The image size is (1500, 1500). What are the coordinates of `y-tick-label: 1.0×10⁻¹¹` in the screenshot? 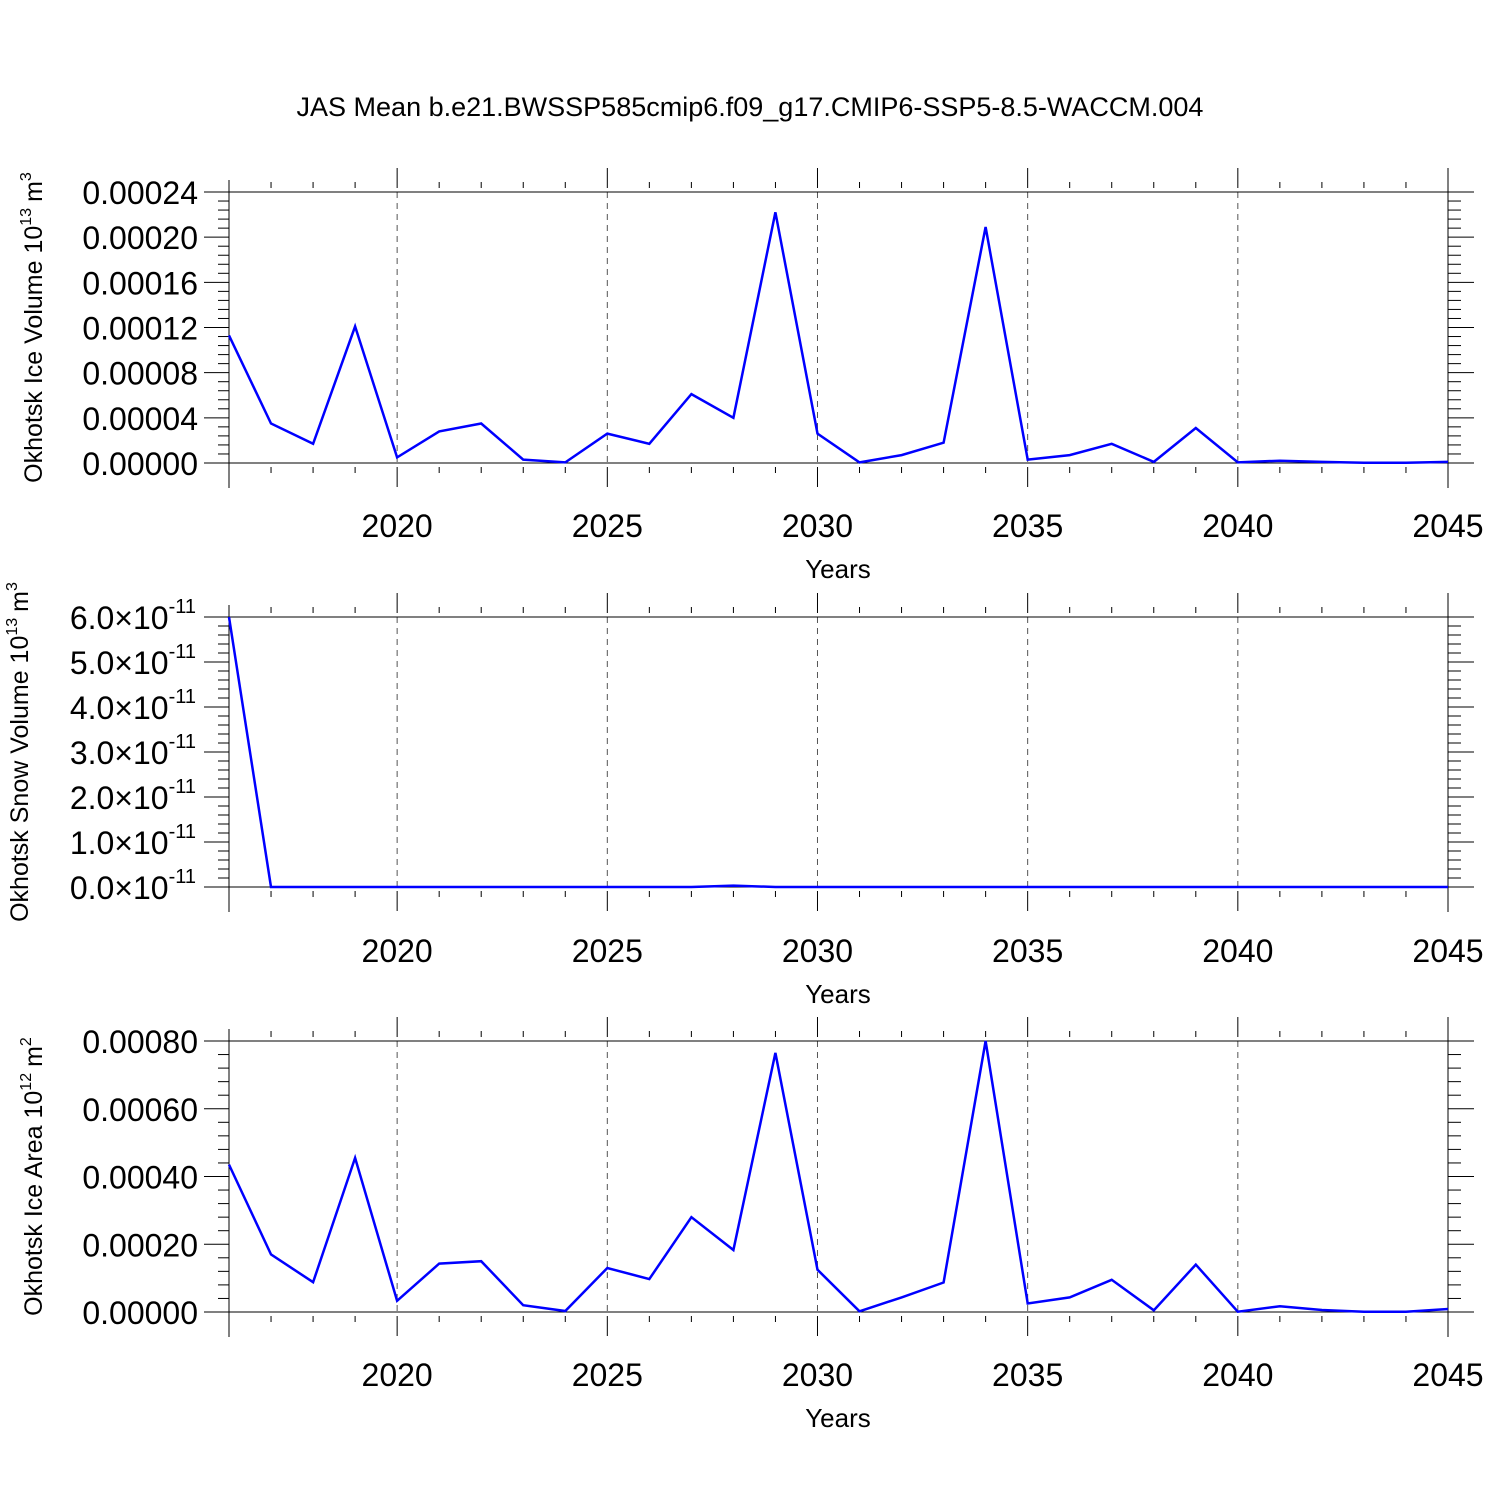 It's located at (133, 841).